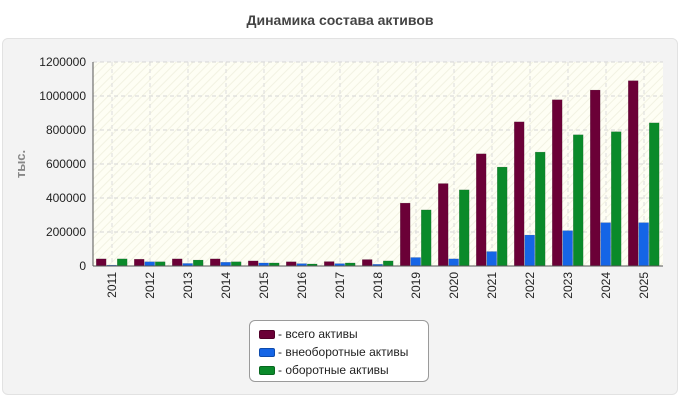 This screenshot has height=400, width=680. Describe the element at coordinates (101, 262) in the screenshot. I see `bar-total-2011` at that location.